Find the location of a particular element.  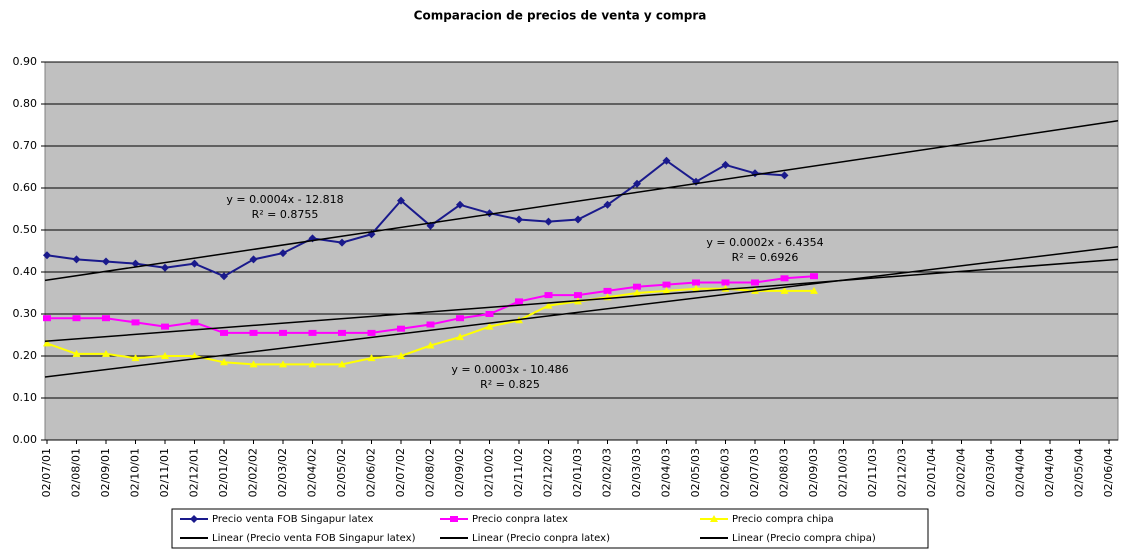

y-tick-label: 0.10 is located at coordinates (25, 397).